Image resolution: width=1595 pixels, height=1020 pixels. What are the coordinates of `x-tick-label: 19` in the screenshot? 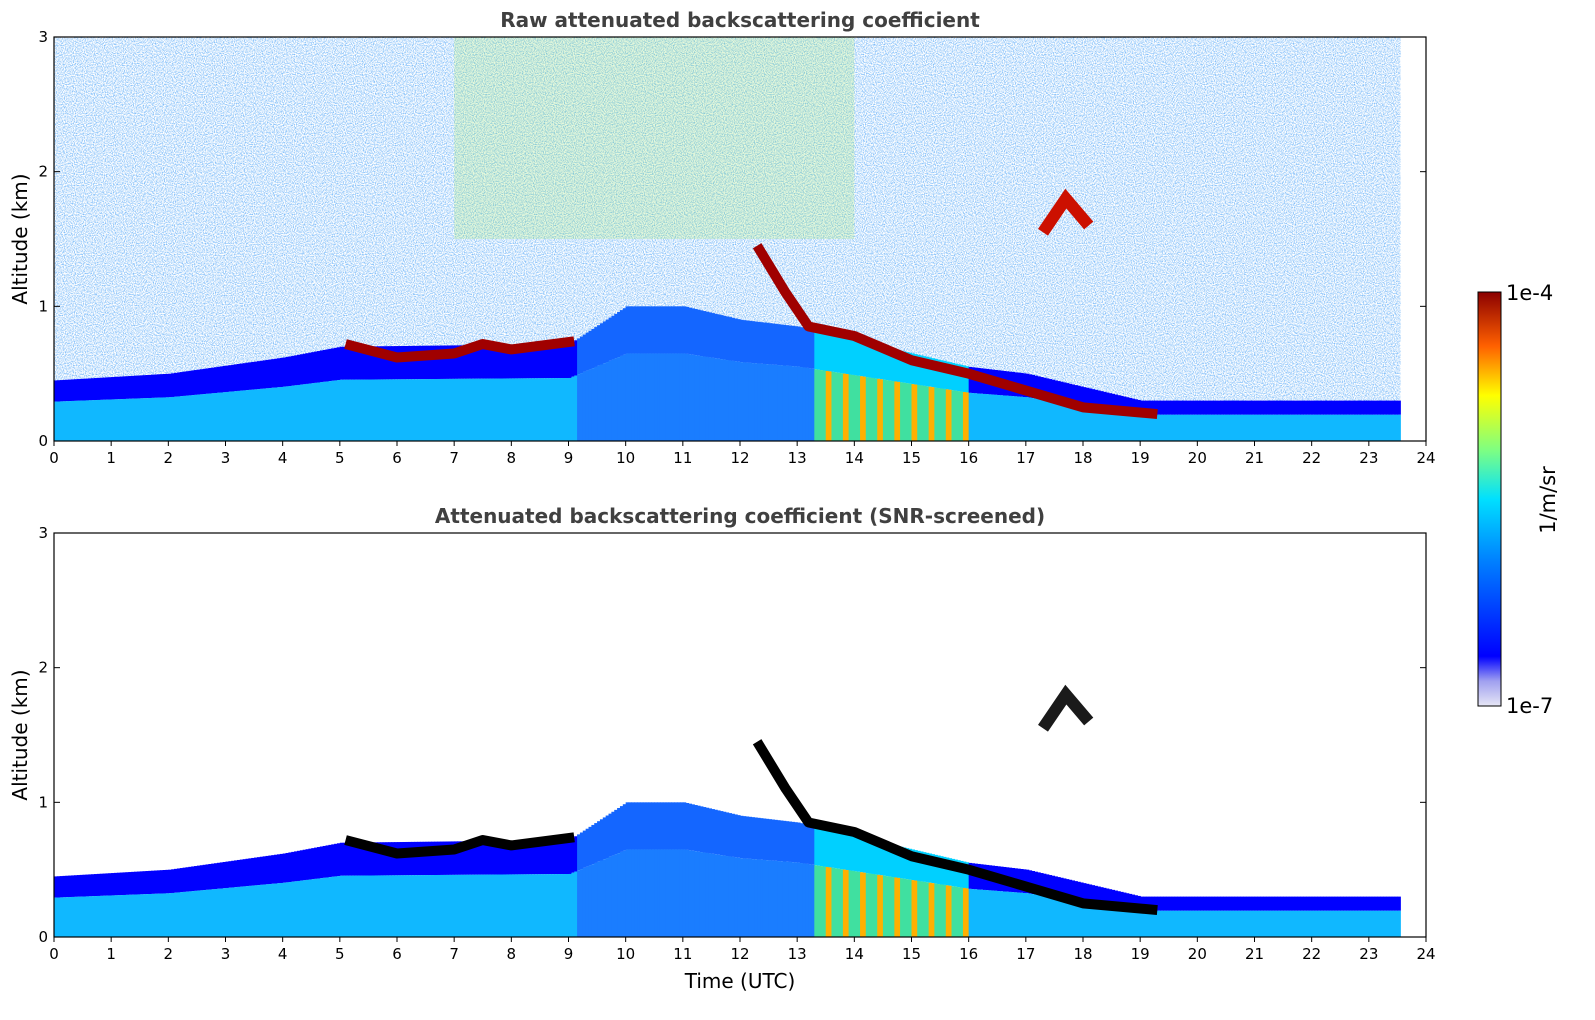 It's located at (1140, 458).